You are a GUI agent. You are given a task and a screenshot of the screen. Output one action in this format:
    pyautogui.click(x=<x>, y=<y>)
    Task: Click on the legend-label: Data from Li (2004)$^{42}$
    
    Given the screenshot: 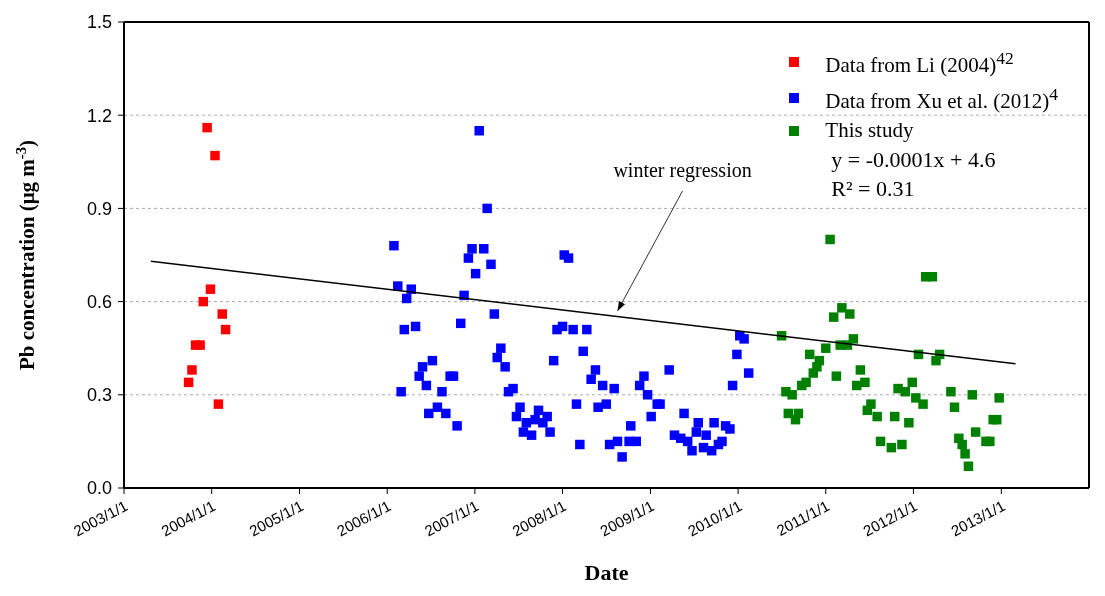 What is the action you would take?
    pyautogui.click(x=919, y=63)
    